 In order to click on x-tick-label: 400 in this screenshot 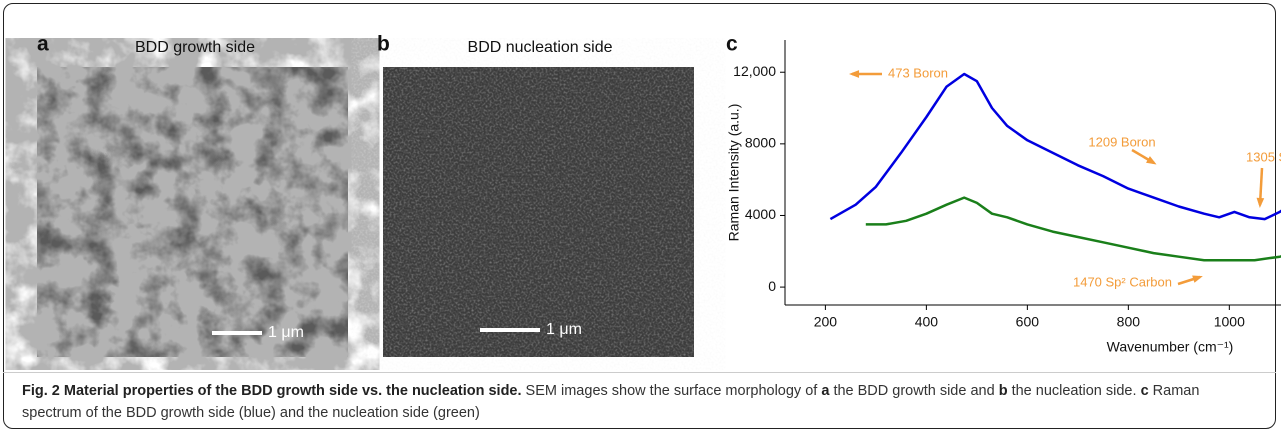, I will do `click(927, 322)`.